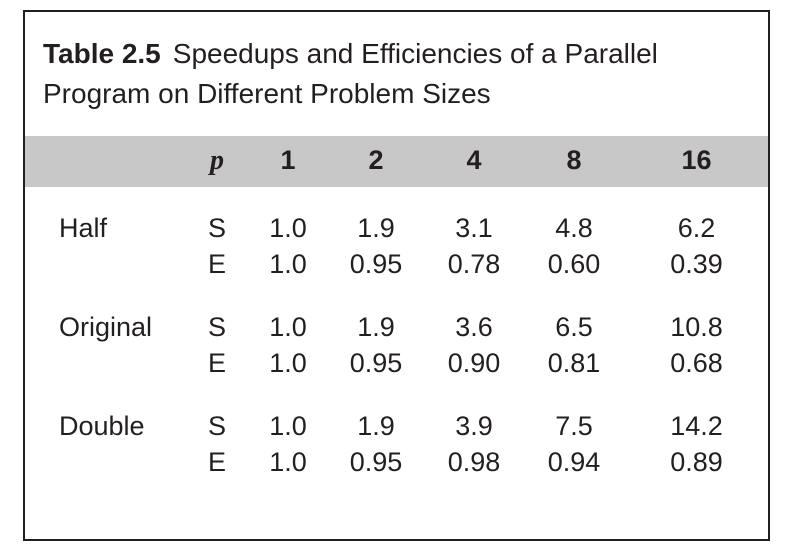  What do you see at coordinates (696, 461) in the screenshot?
I see `value-cell: 0.89` at bounding box center [696, 461].